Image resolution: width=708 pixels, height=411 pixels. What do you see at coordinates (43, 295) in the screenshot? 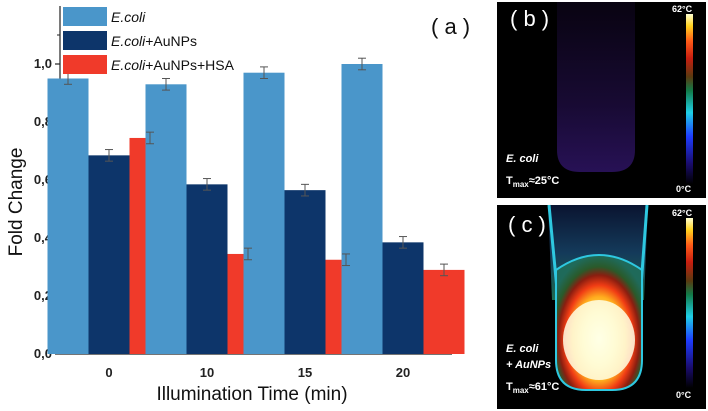
I see `y-tick-label: 0,2` at bounding box center [43, 295].